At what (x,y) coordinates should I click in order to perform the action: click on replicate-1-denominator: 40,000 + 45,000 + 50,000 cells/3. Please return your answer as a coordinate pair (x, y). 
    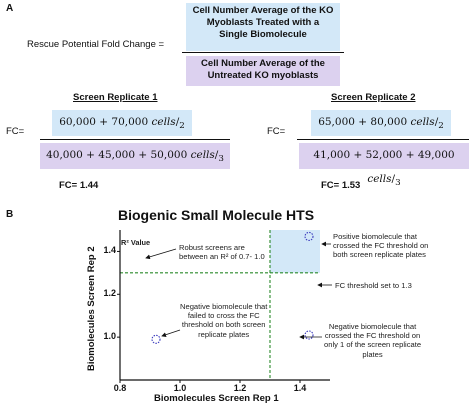
    Looking at the image, I should click on (135, 156).